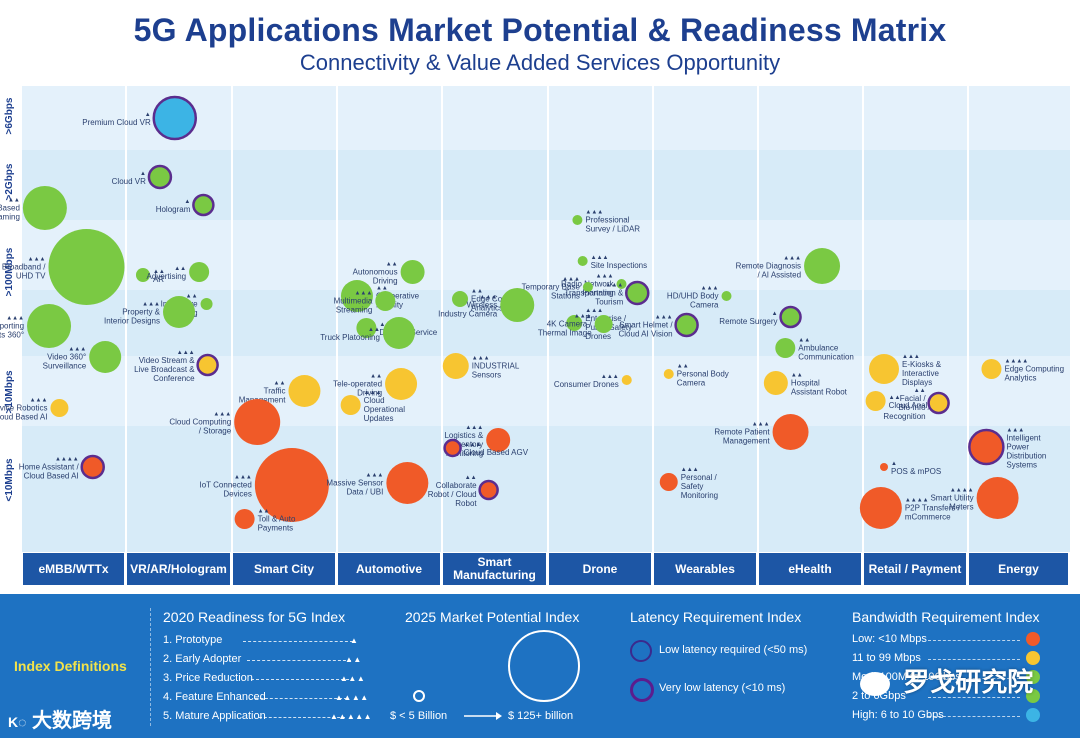 This screenshot has width=1080, height=738. Describe the element at coordinates (379, 418) in the screenshot. I see `point-label: Updates` at that location.